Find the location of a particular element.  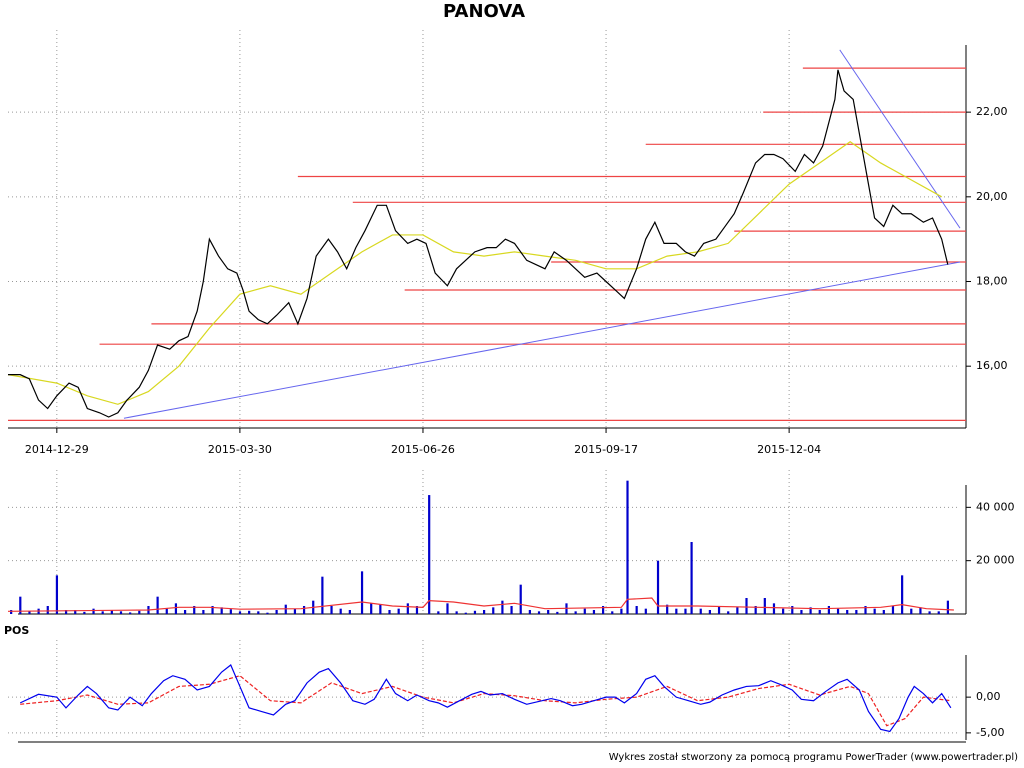

x-tick-label: 2014-12-29 is located at coordinates (57, 449).